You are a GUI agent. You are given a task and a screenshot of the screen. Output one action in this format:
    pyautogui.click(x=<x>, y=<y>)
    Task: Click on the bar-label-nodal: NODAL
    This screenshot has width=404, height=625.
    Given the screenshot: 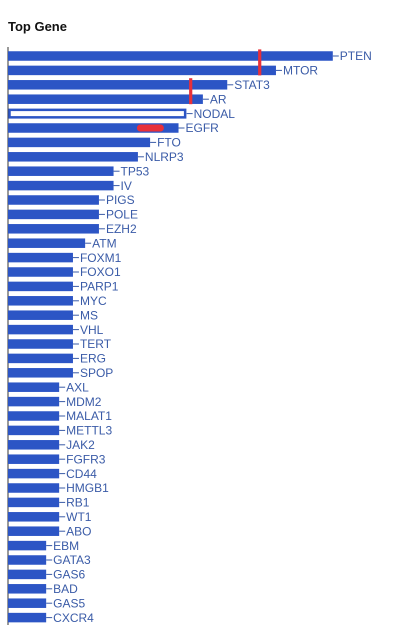 What is the action you would take?
    pyautogui.click(x=215, y=114)
    